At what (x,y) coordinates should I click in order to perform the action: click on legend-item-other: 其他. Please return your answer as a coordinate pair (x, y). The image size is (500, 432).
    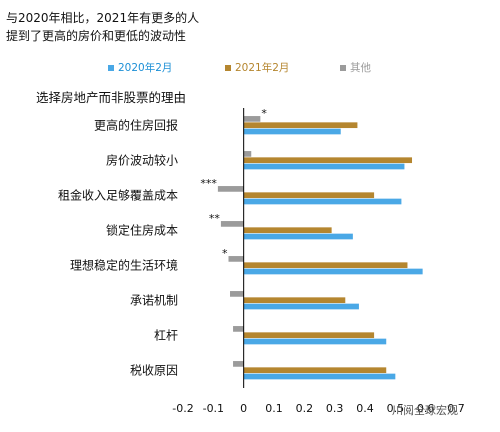
    Looking at the image, I should click on (355, 67).